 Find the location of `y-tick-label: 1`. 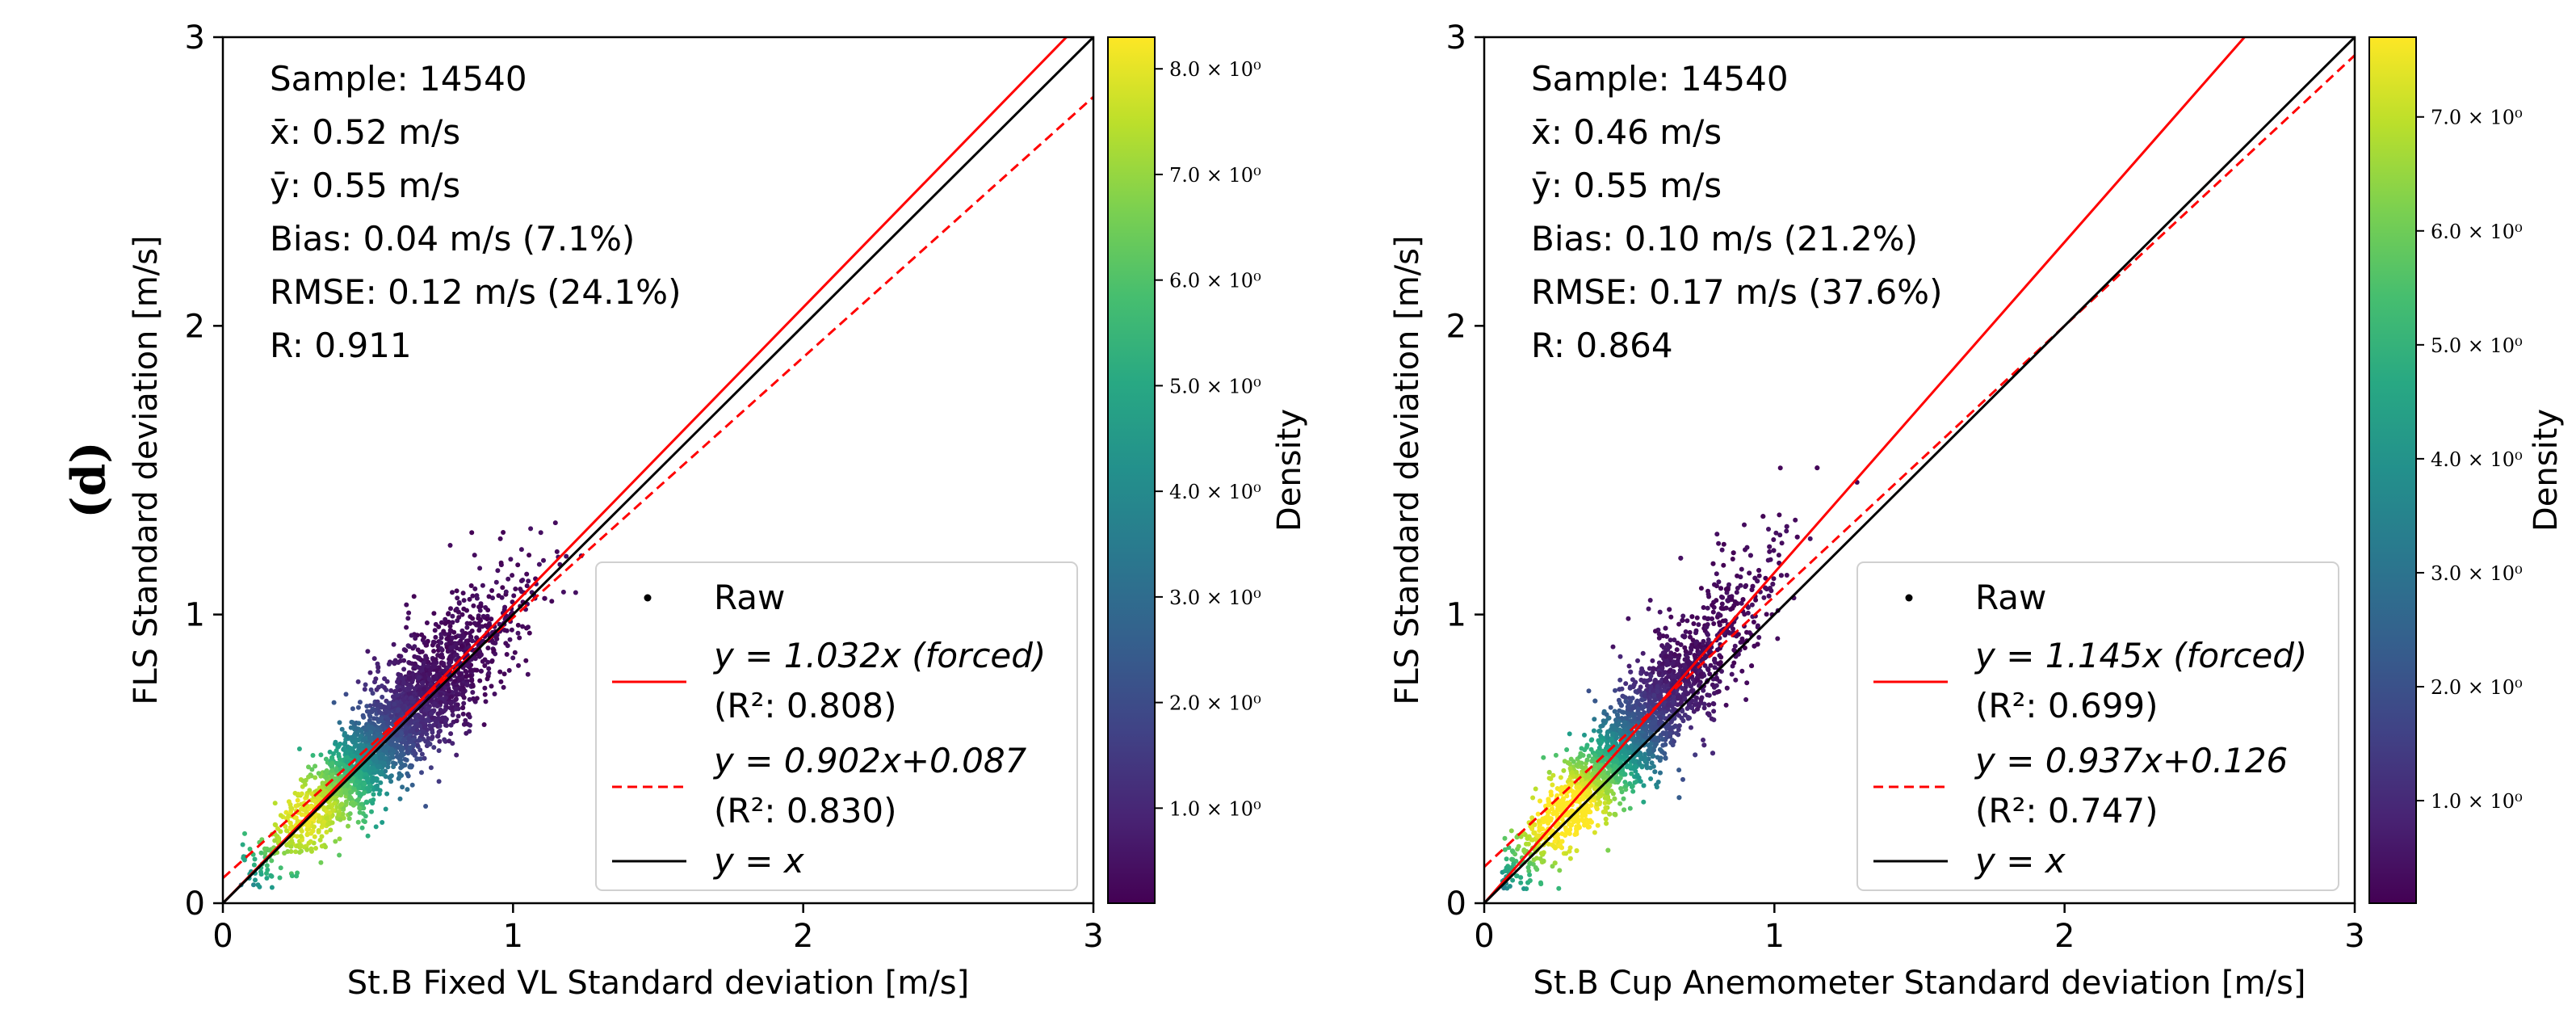

y-tick-label: 1 is located at coordinates (195, 616).